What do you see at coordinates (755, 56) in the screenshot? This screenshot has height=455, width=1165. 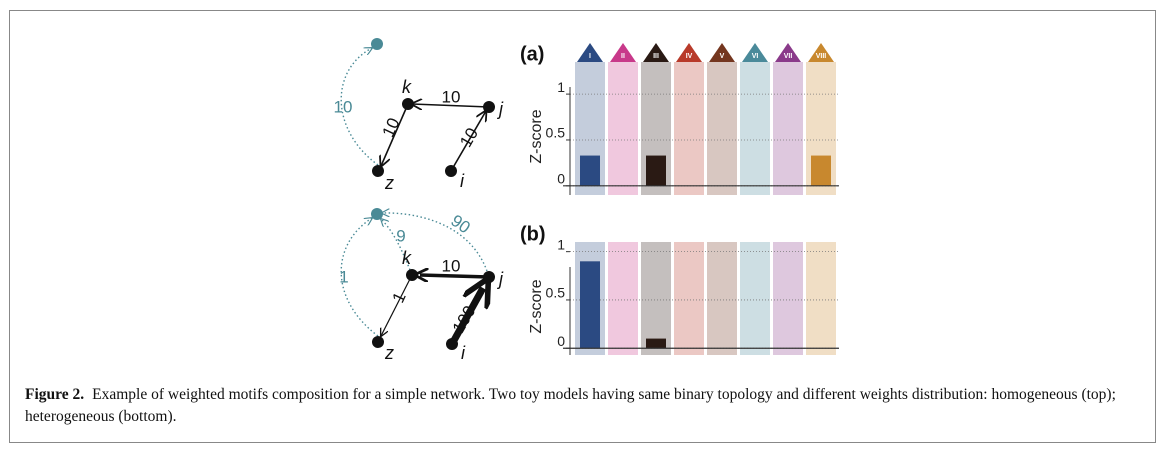 I see `category-label: VI` at bounding box center [755, 56].